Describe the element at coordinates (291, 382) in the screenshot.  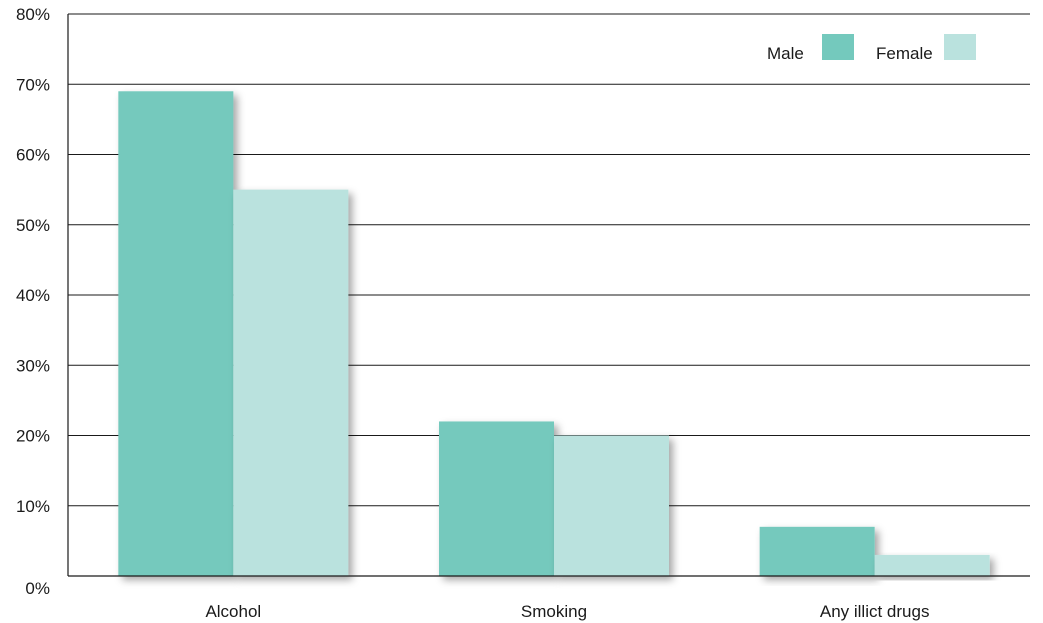
I see `bar-female-alcohol` at that location.